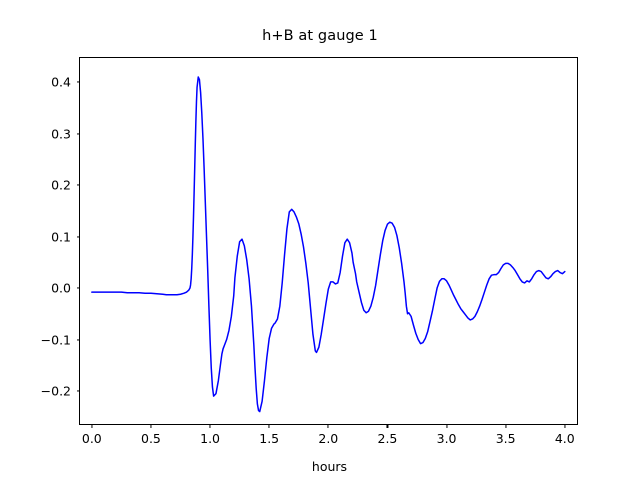 This screenshot has height=480, width=640. What do you see at coordinates (150, 438) in the screenshot?
I see `x-axis-tick-label: 0.5` at bounding box center [150, 438].